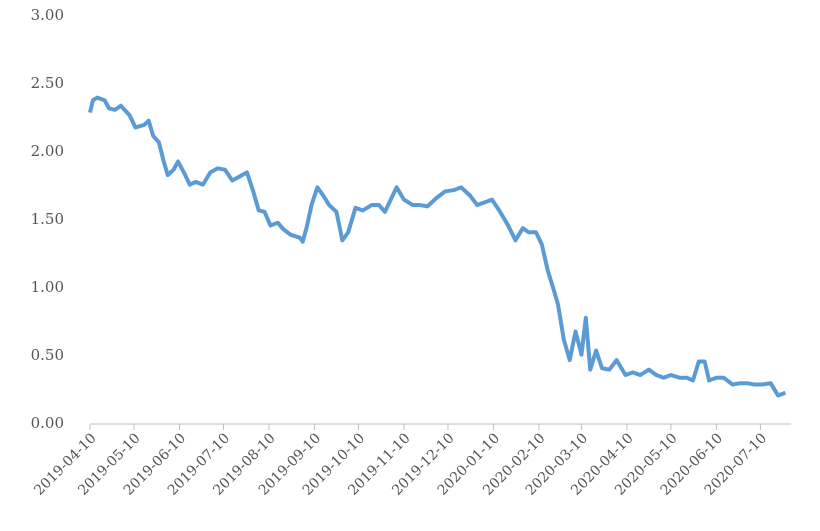  I want to click on y-tick-label: 0.50, so click(47, 355).